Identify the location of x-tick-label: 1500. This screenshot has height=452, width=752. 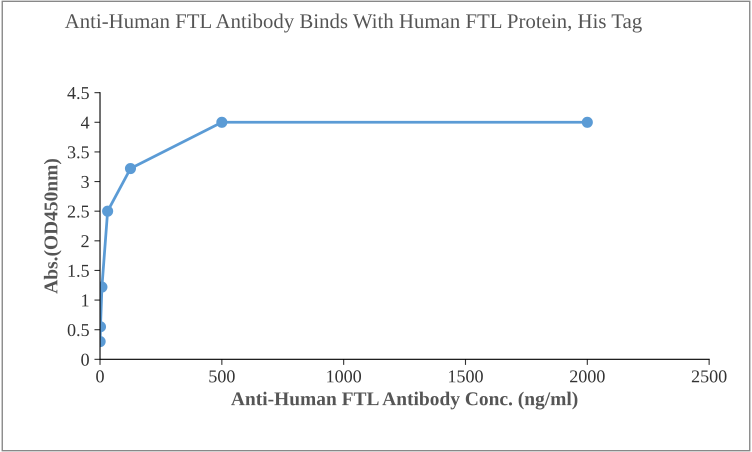
(466, 376).